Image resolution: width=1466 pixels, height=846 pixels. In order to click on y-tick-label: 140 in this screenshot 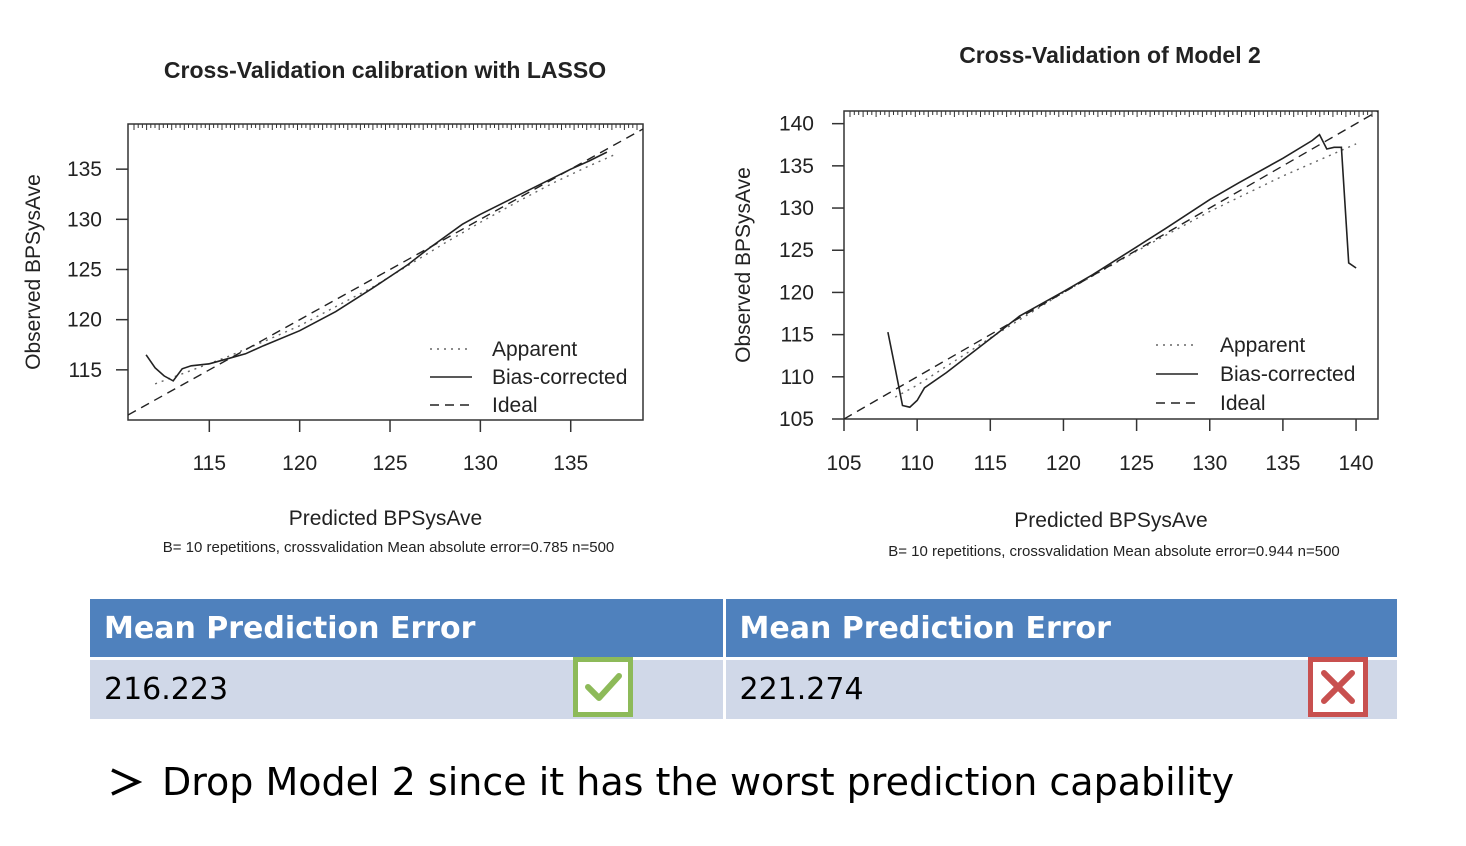, I will do `click(796, 124)`.